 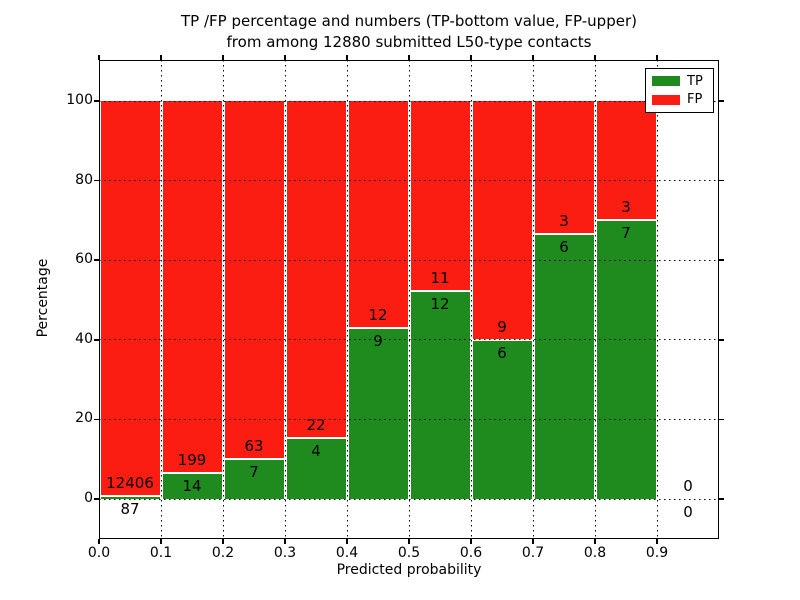 What do you see at coordinates (99, 553) in the screenshot?
I see `x-tick-label: 0.0` at bounding box center [99, 553].